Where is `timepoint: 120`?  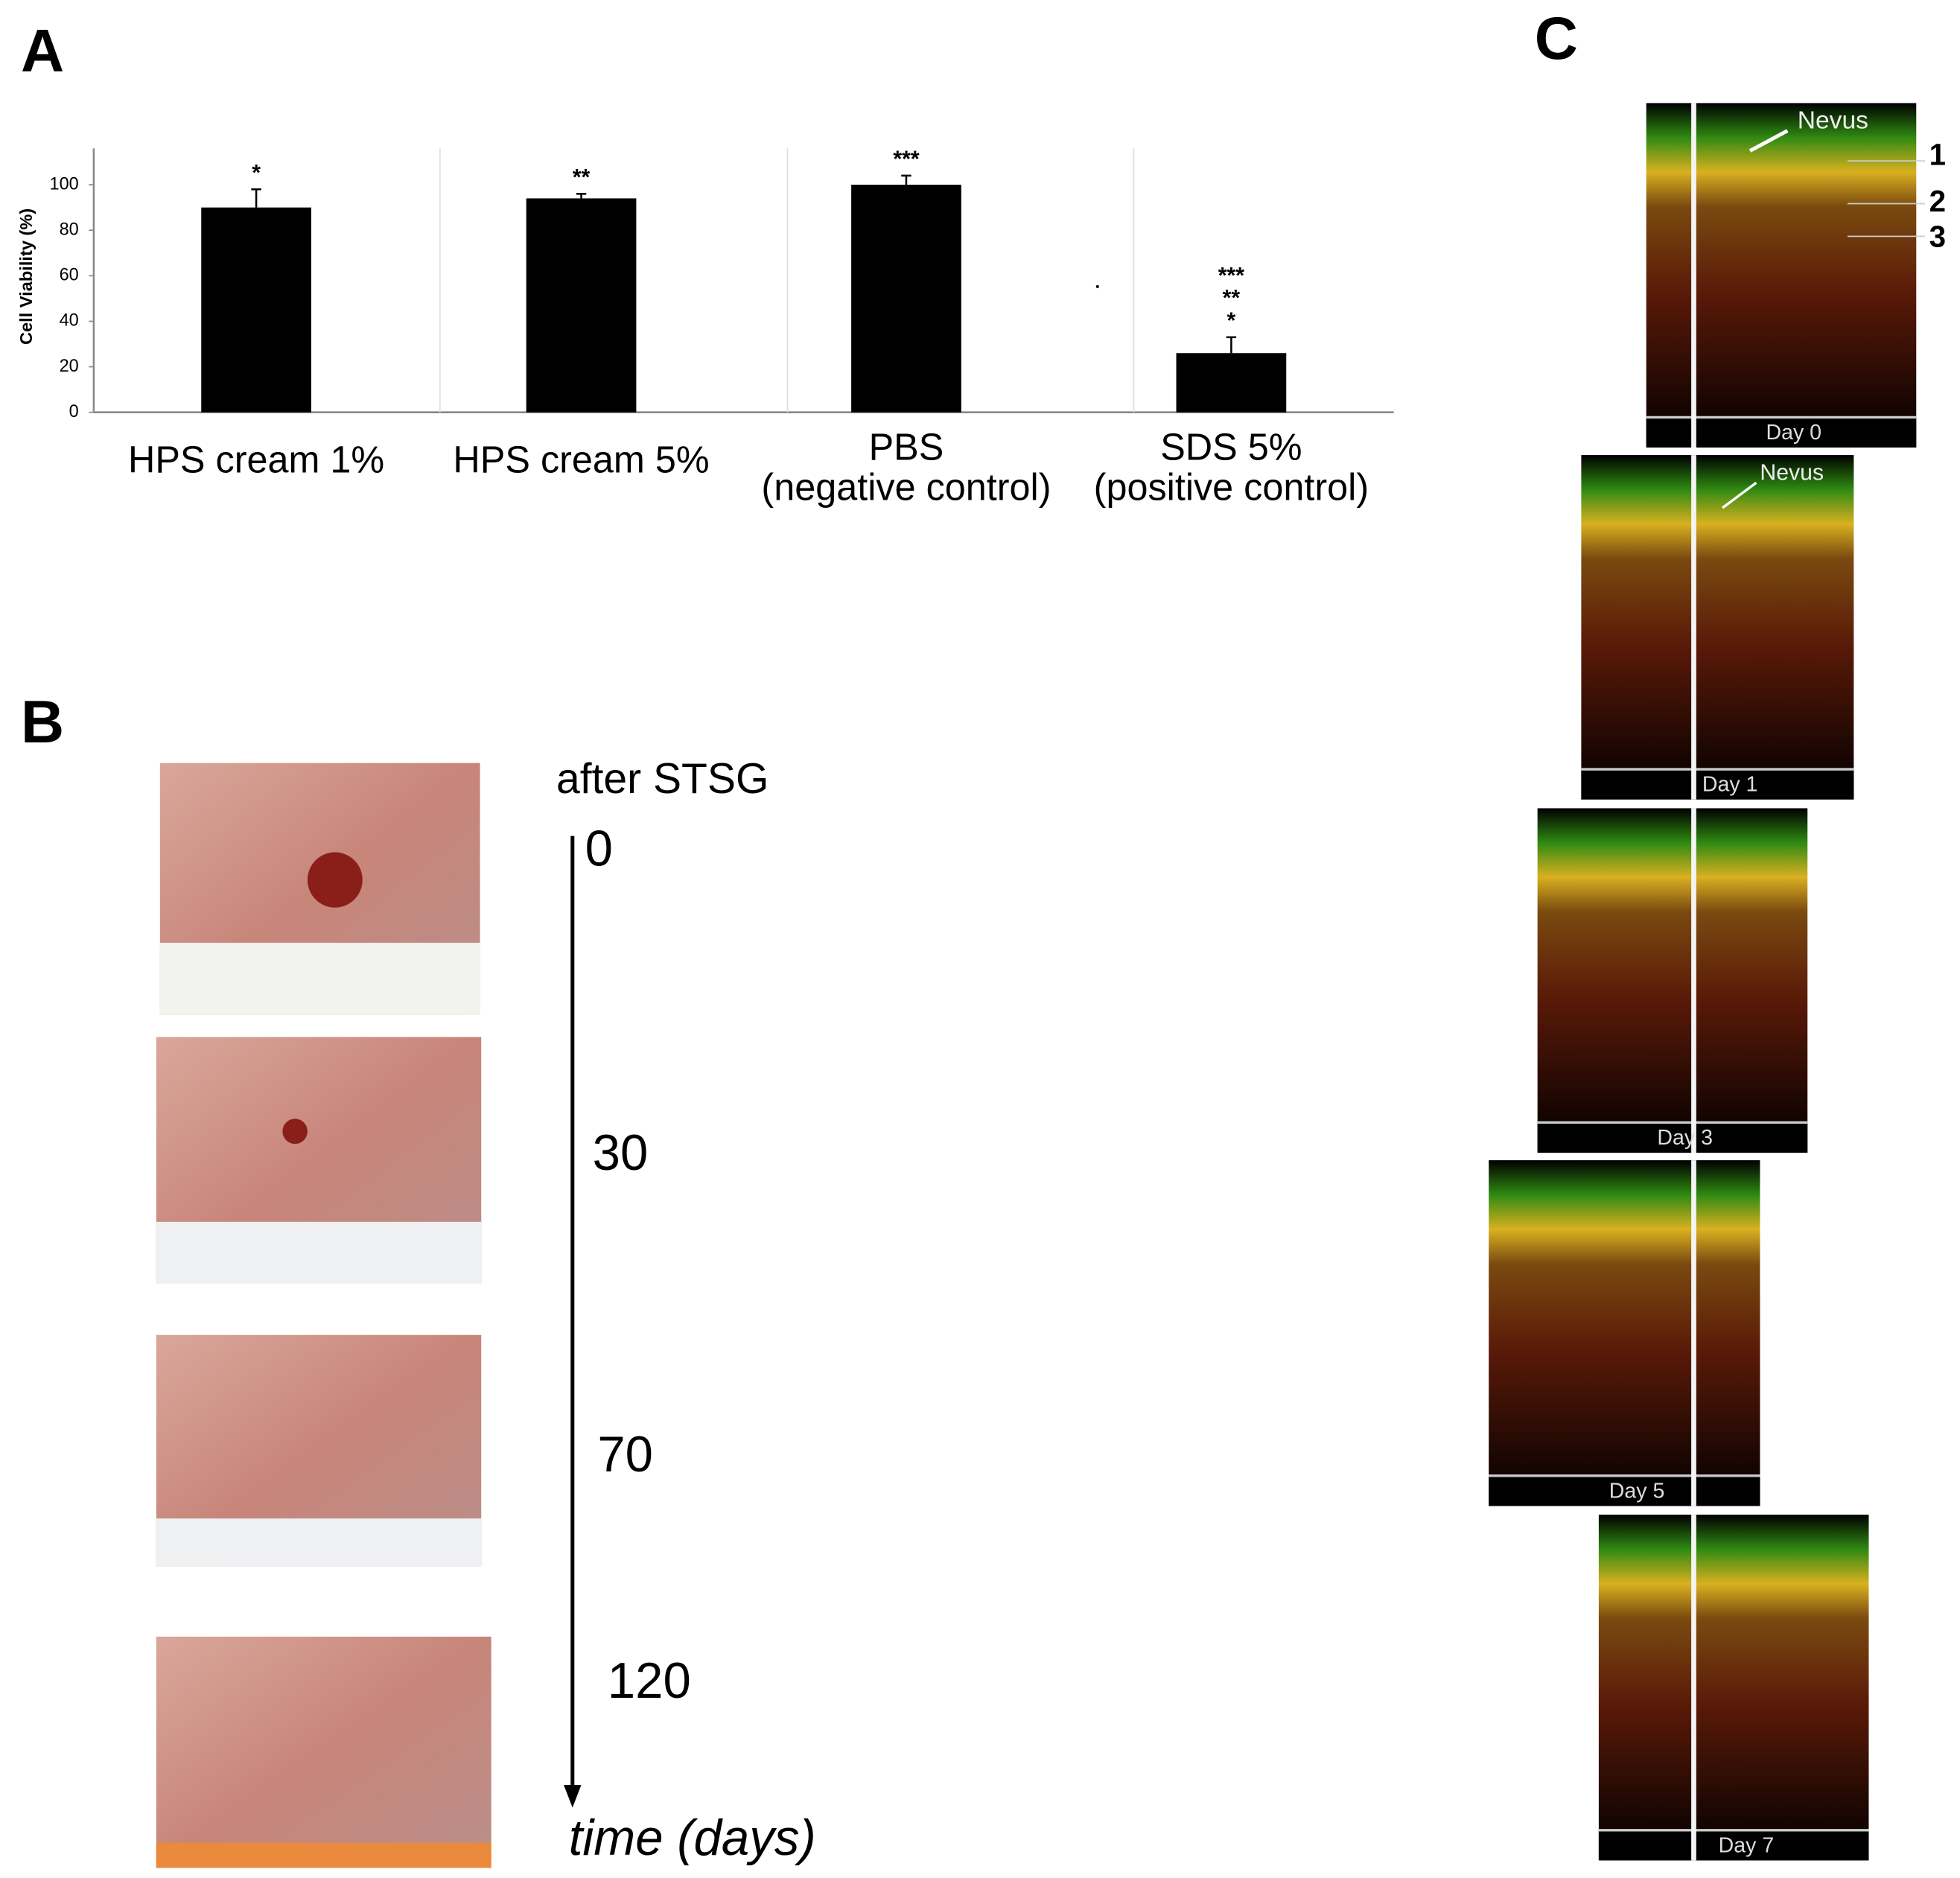
timepoint: 120 is located at coordinates (649, 1681).